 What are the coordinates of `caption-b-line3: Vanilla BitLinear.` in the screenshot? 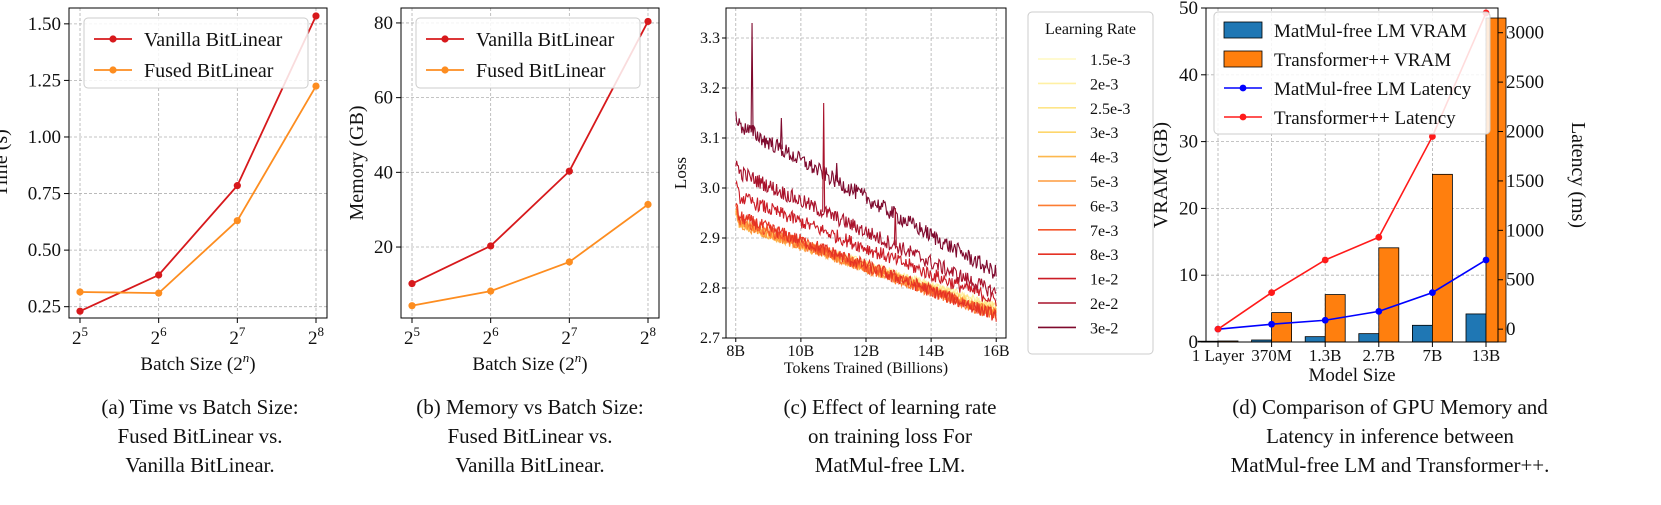 It's located at (530, 465).